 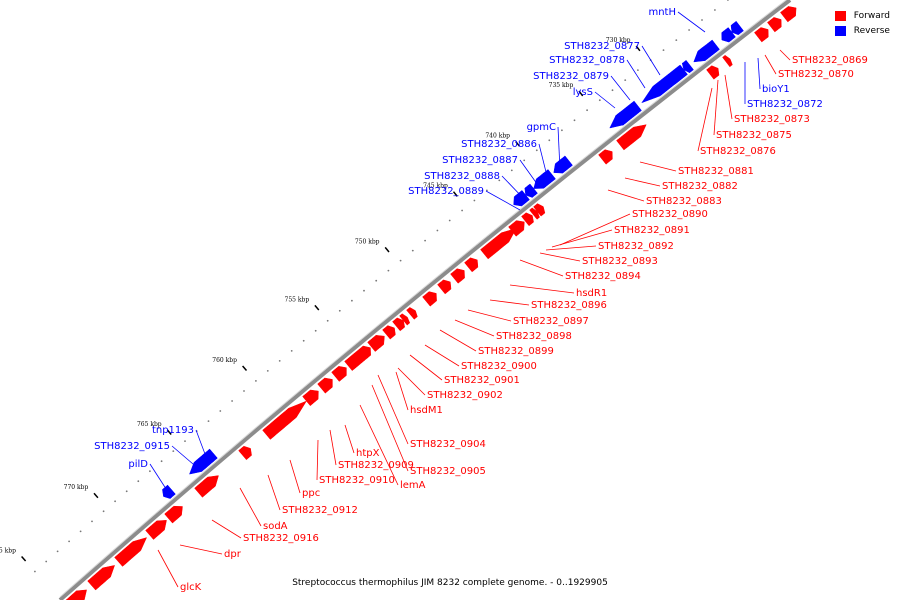 What do you see at coordinates (816, 74) in the screenshot?
I see `gene-label: STH8232_0870` at bounding box center [816, 74].